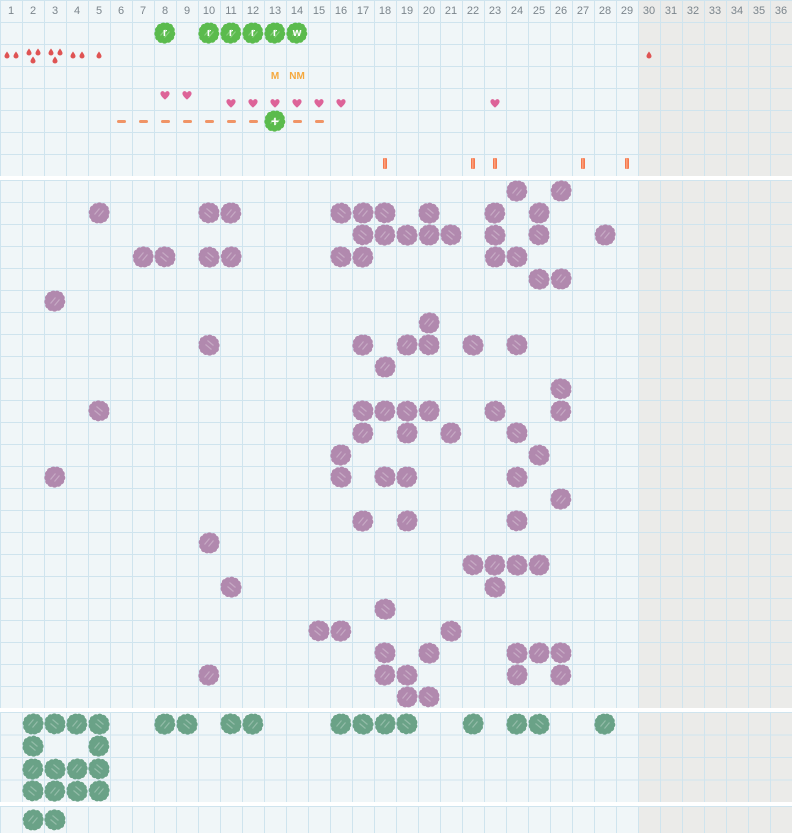 This screenshot has width=792, height=833. What do you see at coordinates (77, 11) in the screenshot?
I see `day-number: 4` at bounding box center [77, 11].